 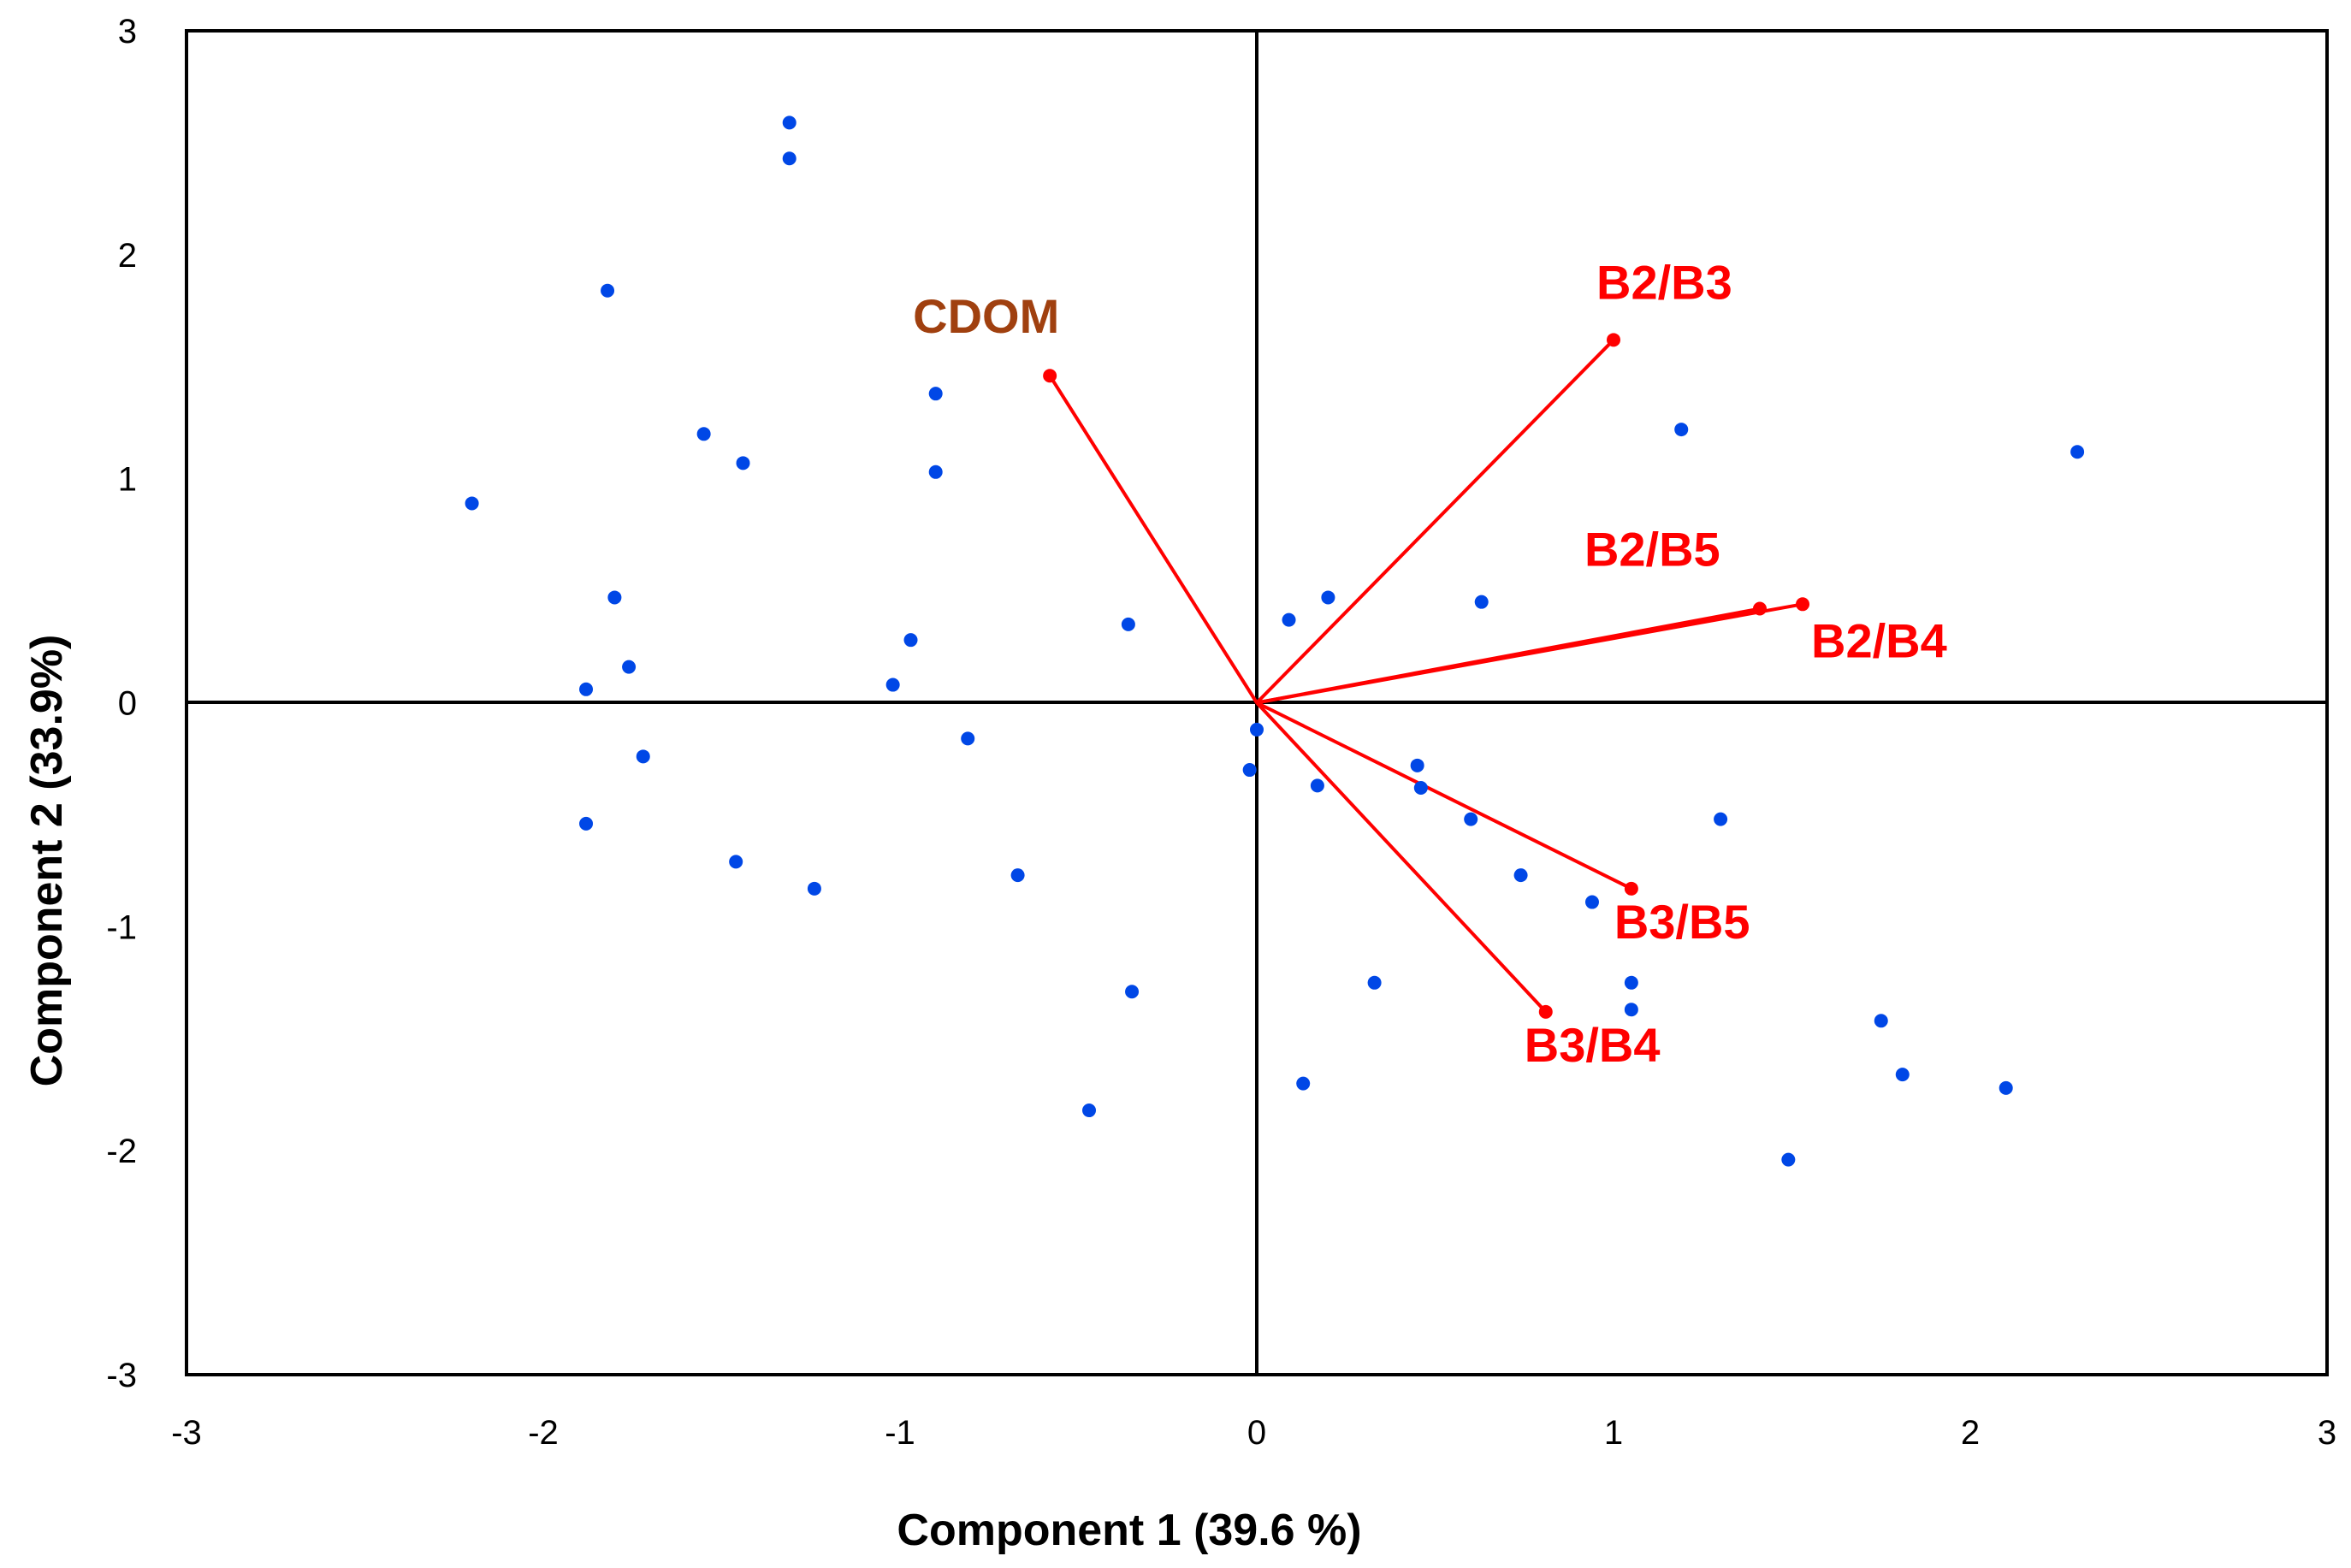 What do you see at coordinates (1129, 1530) in the screenshot?
I see `x-axis-title: Component 1 (39.6 %)` at bounding box center [1129, 1530].